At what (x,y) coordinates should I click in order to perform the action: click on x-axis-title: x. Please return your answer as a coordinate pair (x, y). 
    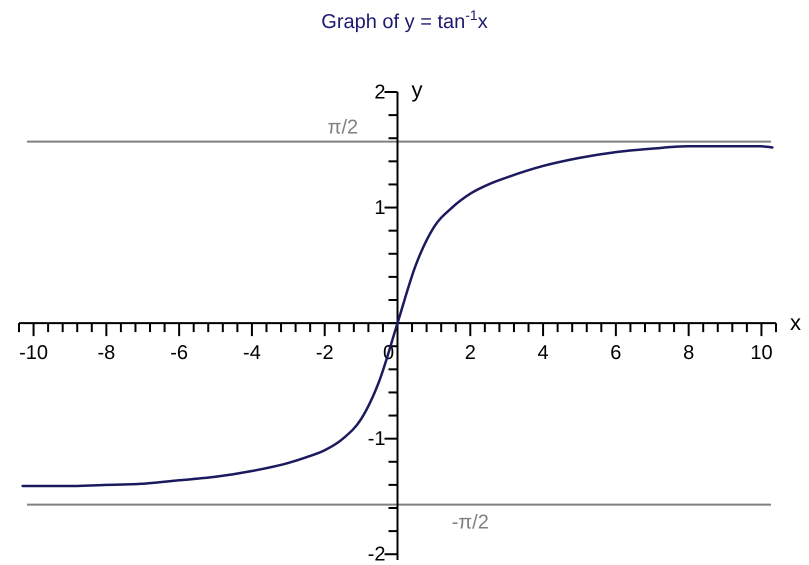
    Looking at the image, I should click on (795, 323).